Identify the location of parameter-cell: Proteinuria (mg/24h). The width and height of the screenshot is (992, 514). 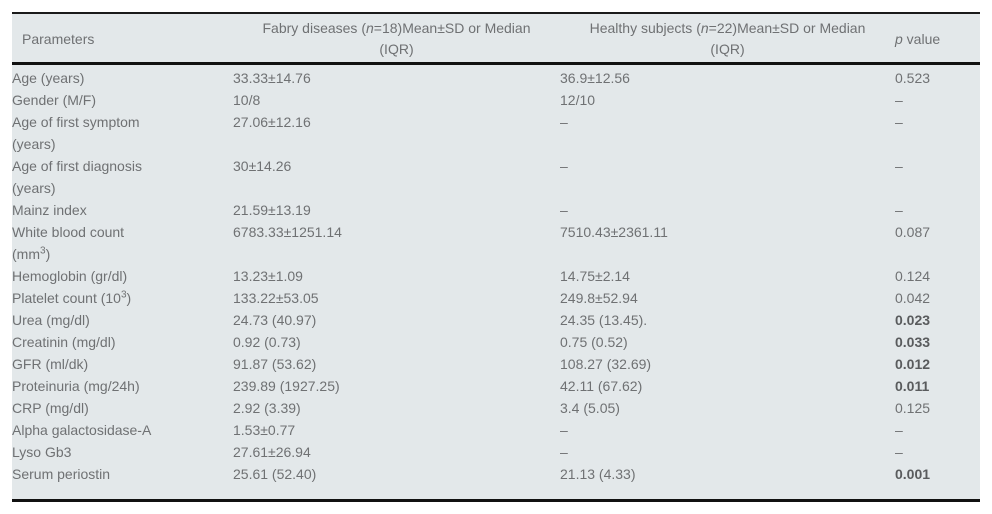
(76, 386).